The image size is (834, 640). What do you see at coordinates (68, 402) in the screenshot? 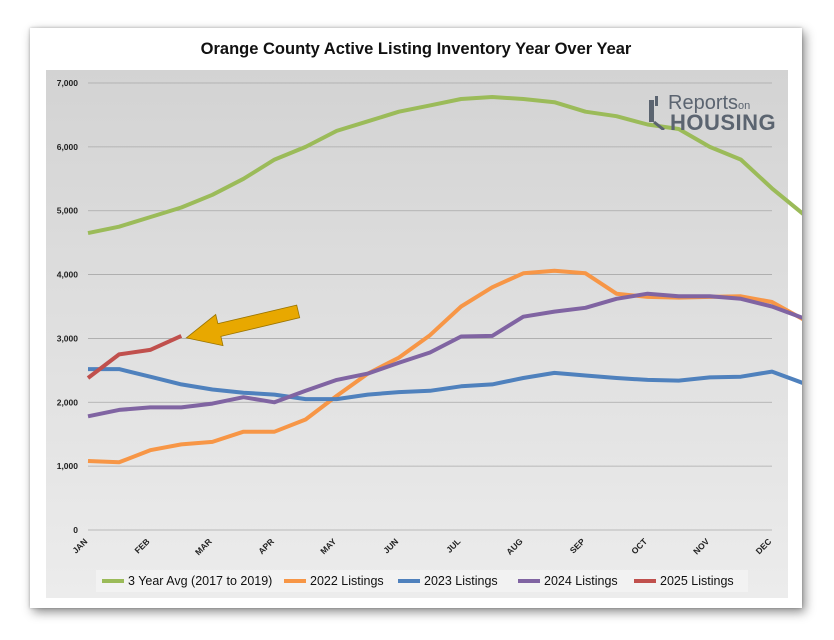
I see `y-tick-label: 2,000` at bounding box center [68, 402].